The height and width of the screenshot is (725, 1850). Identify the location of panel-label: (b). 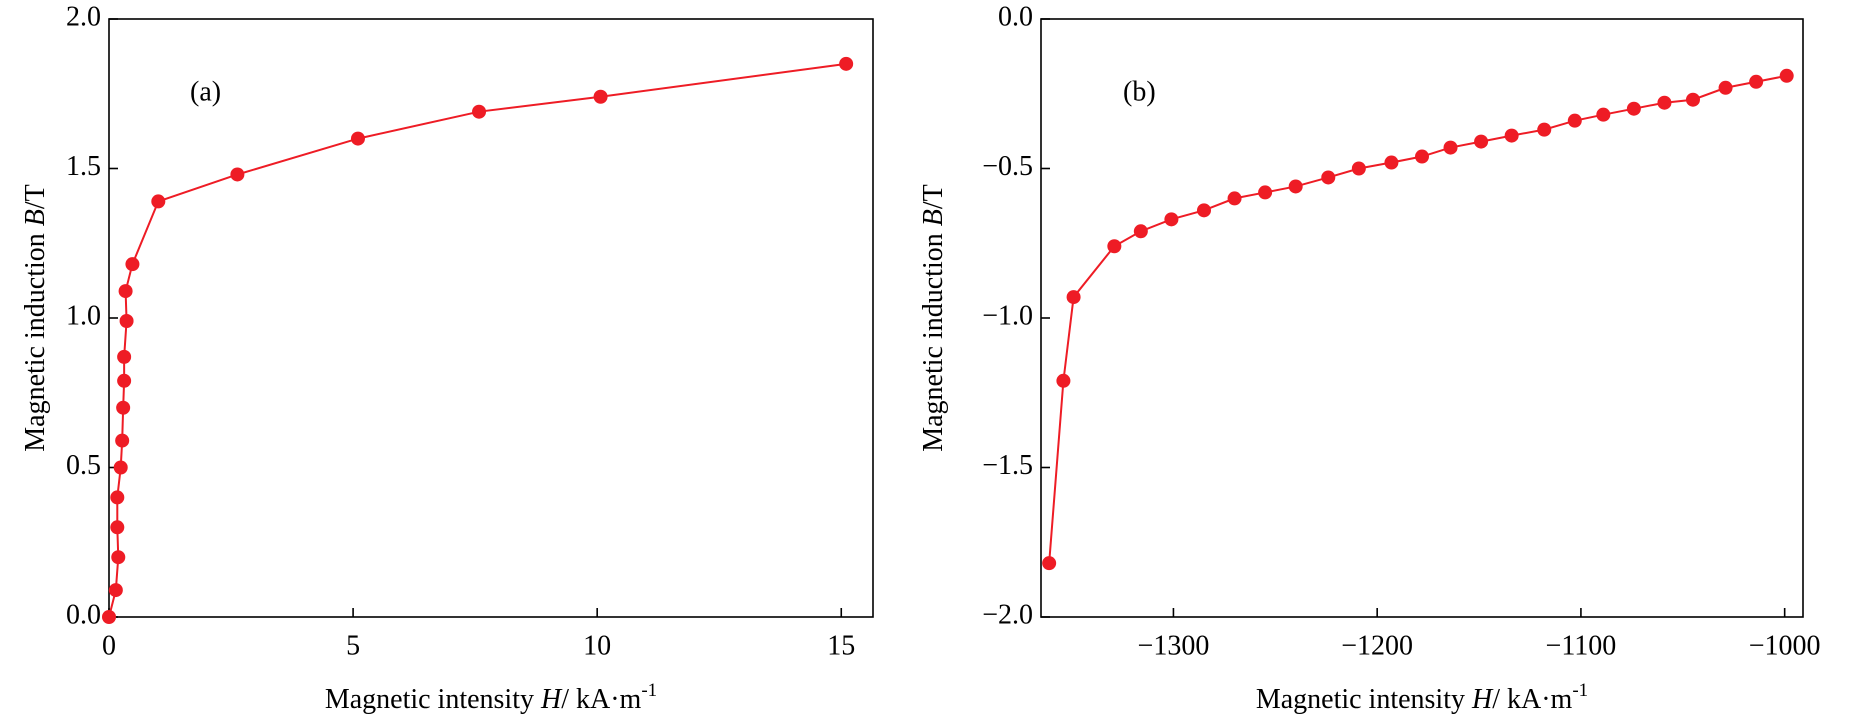
(1139, 91).